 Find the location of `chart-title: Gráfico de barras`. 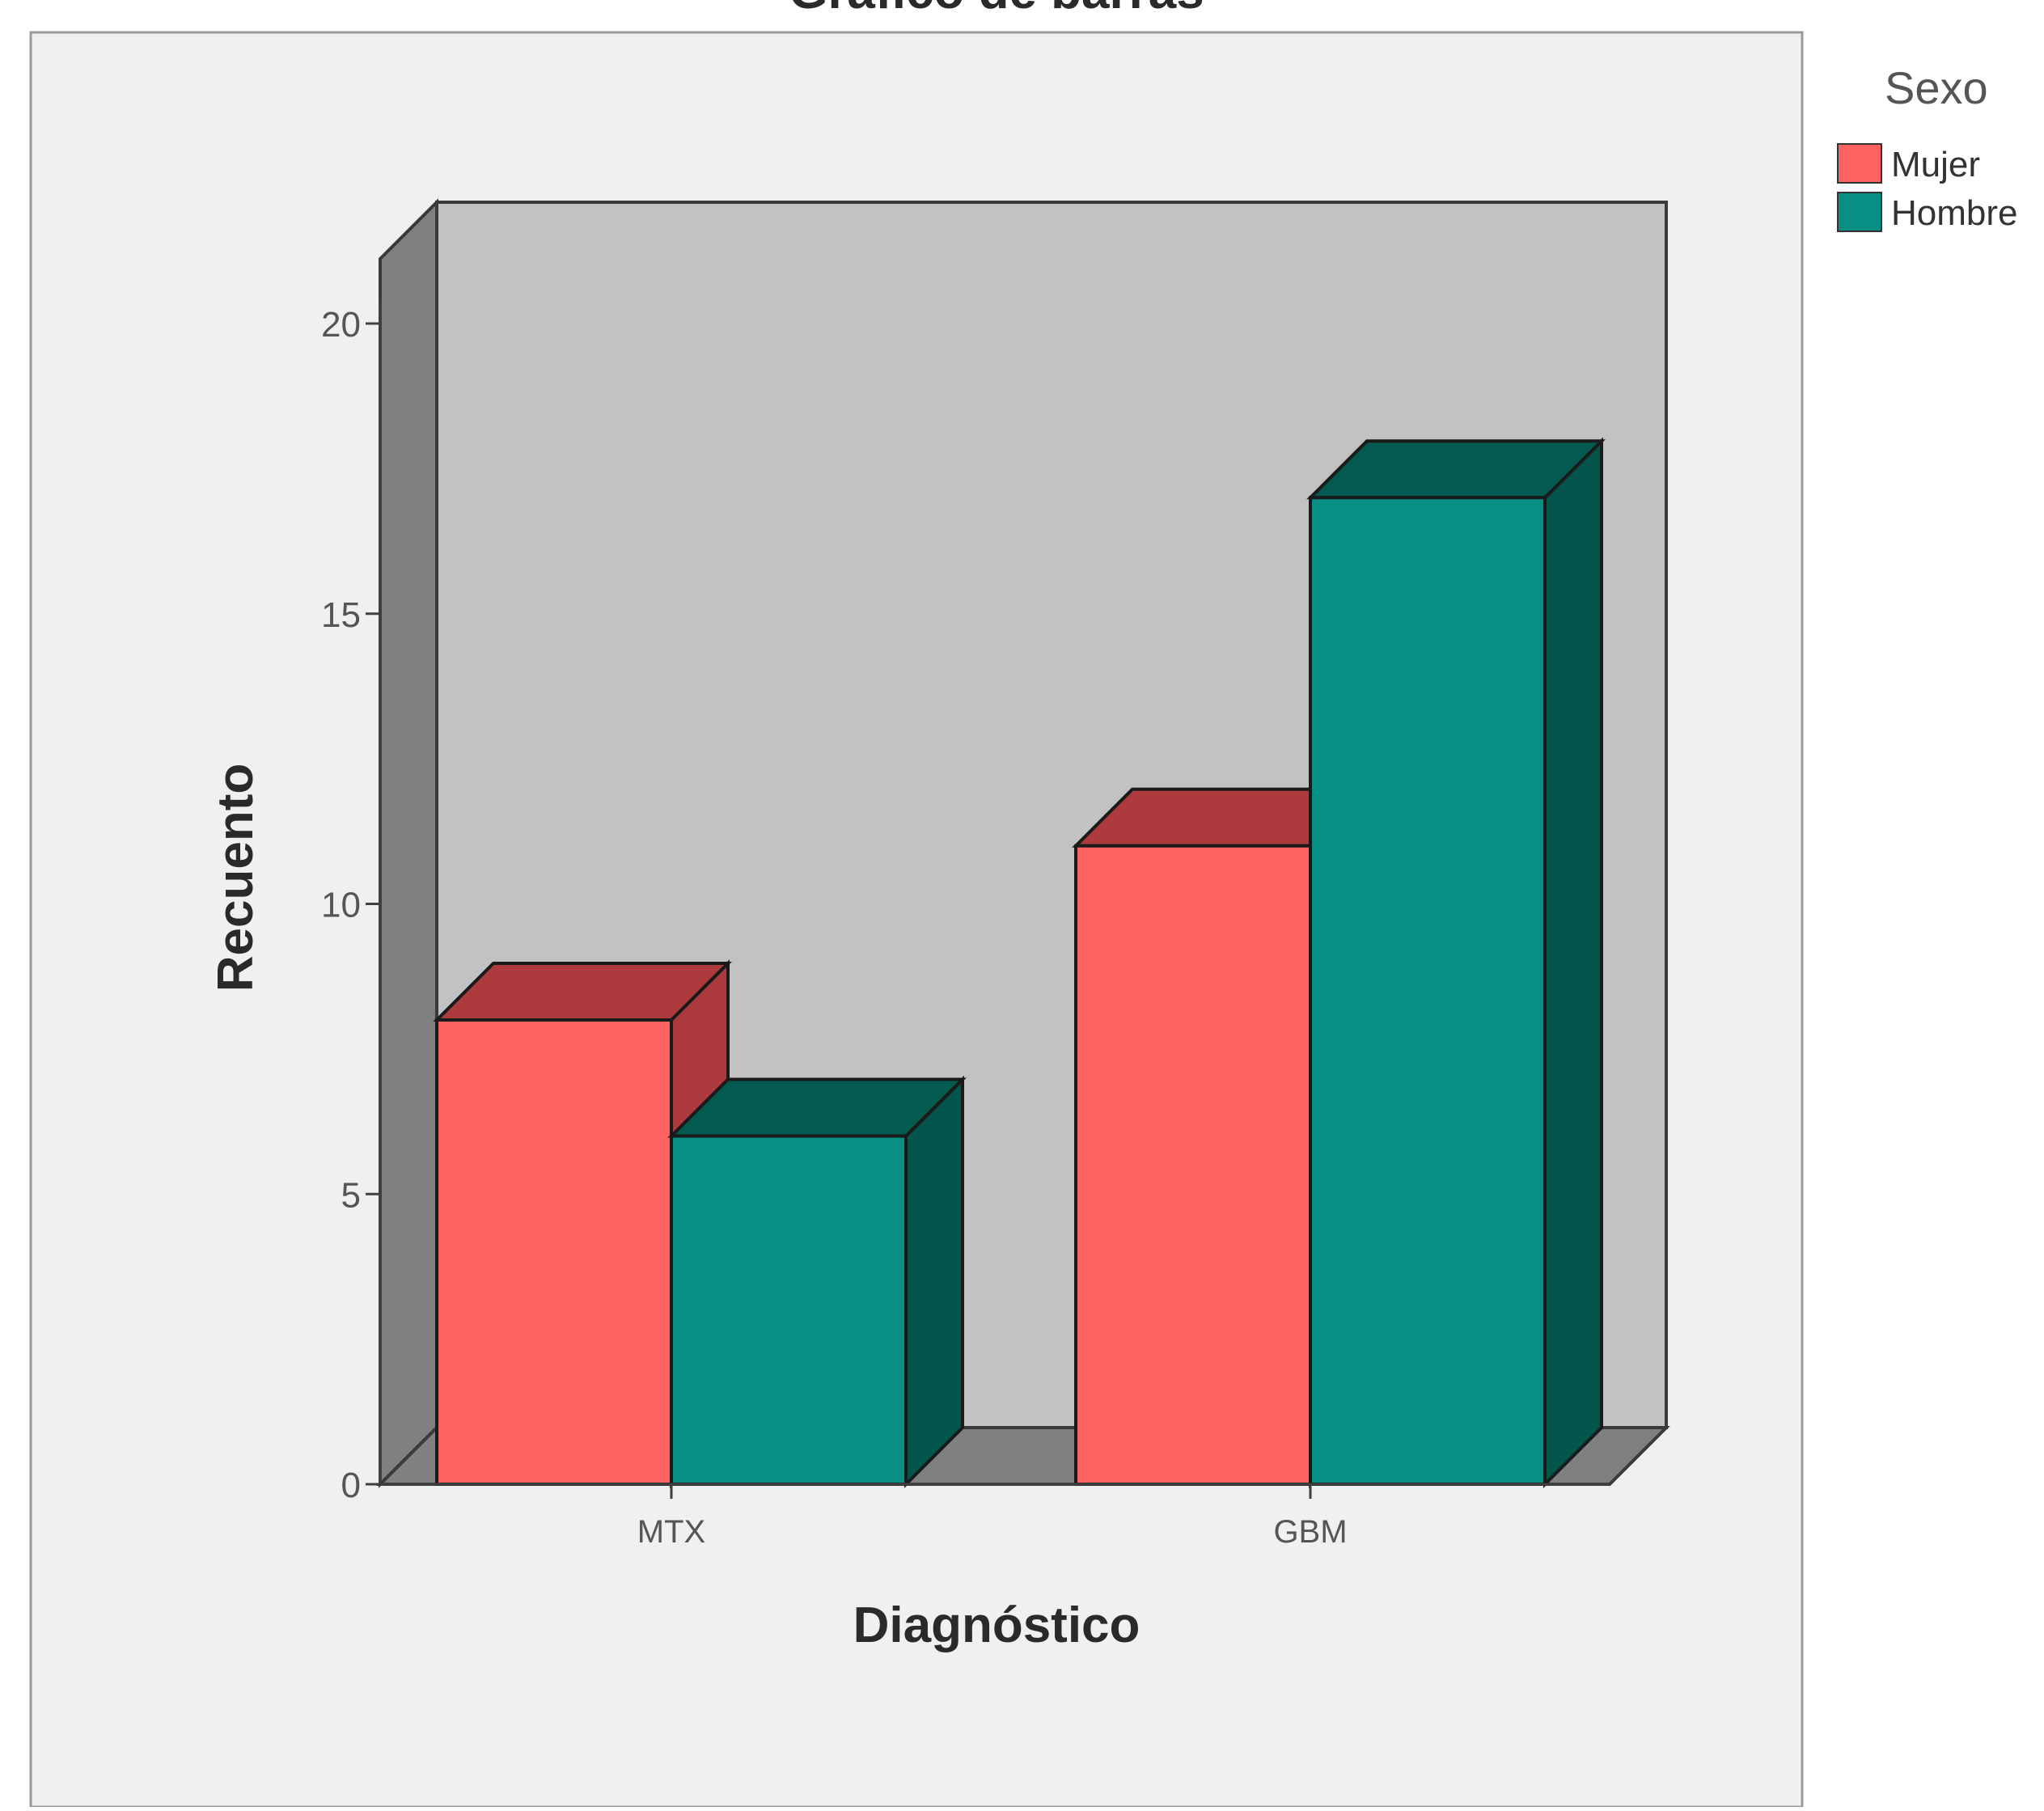

chart-title: Gráfico de barras is located at coordinates (996, 9).